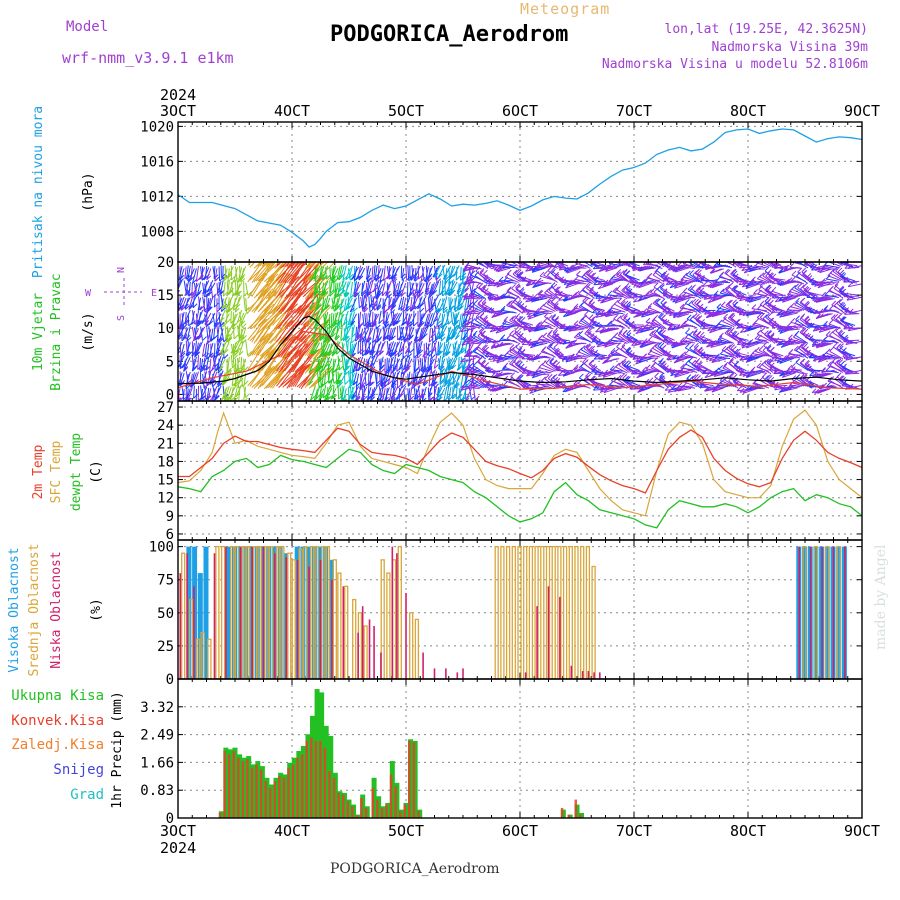 This screenshot has width=900, height=900. What do you see at coordinates (157, 127) in the screenshot?
I see `y-tick-label: 1020` at bounding box center [157, 127].